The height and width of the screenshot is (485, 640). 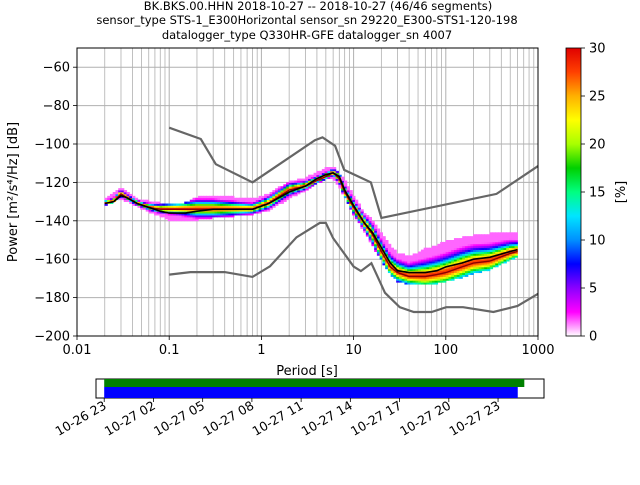 What do you see at coordinates (56, 68) in the screenshot?
I see `y-tick-label: −60` at bounding box center [56, 68].